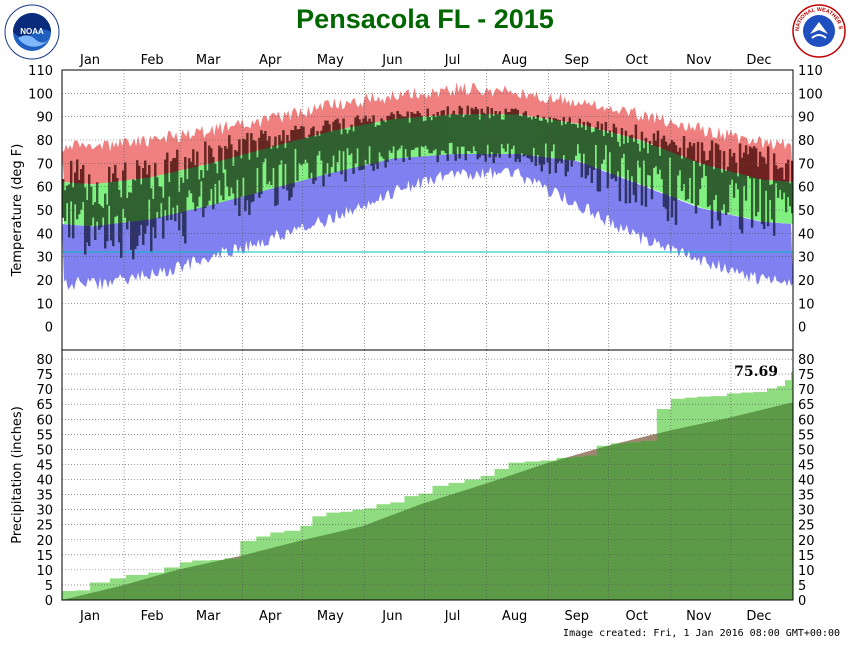 Image resolution: width=850 pixels, height=650 pixels. What do you see at coordinates (44, 435) in the screenshot?
I see `precip-tick-label: 55` at bounding box center [44, 435].